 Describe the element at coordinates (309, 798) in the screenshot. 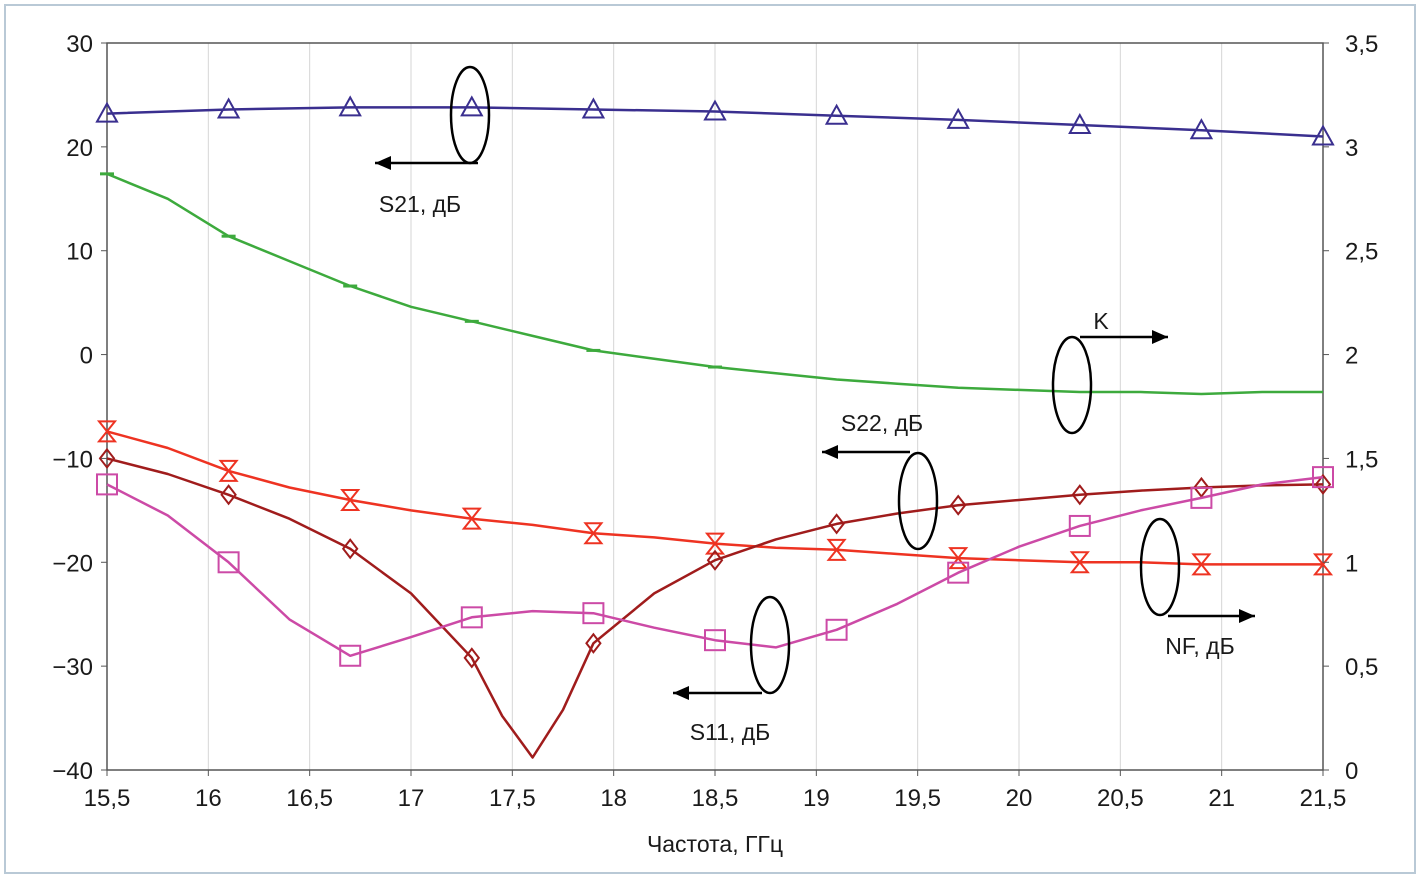

I see `x-tick-label: 16,5` at that location.